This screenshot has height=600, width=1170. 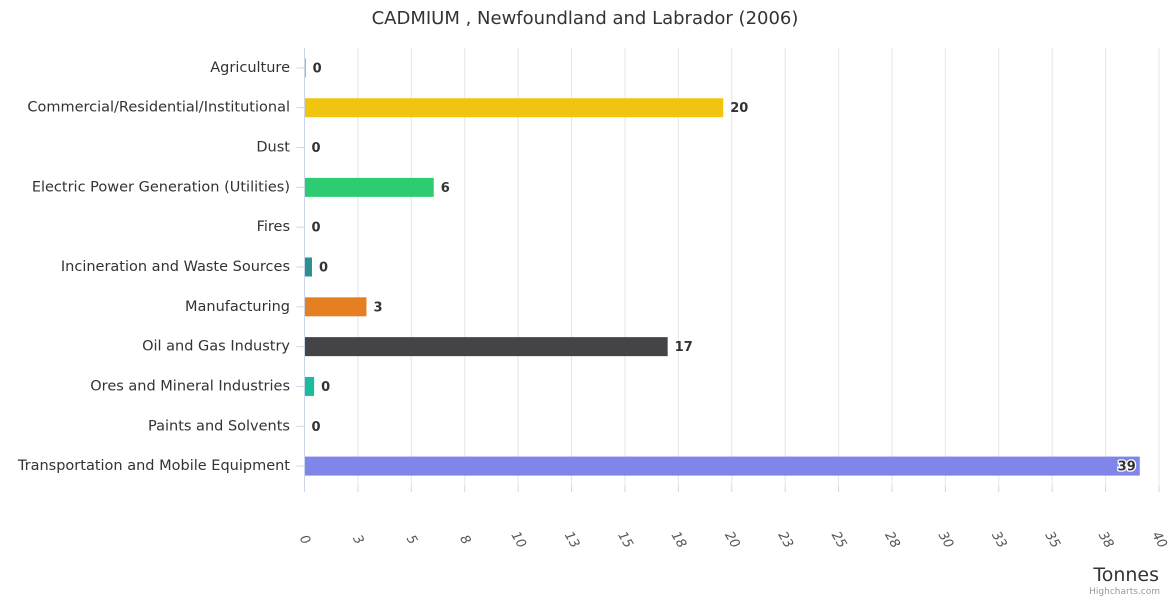 What do you see at coordinates (517, 540) in the screenshot?
I see `x-tick-label: 10` at bounding box center [517, 540].